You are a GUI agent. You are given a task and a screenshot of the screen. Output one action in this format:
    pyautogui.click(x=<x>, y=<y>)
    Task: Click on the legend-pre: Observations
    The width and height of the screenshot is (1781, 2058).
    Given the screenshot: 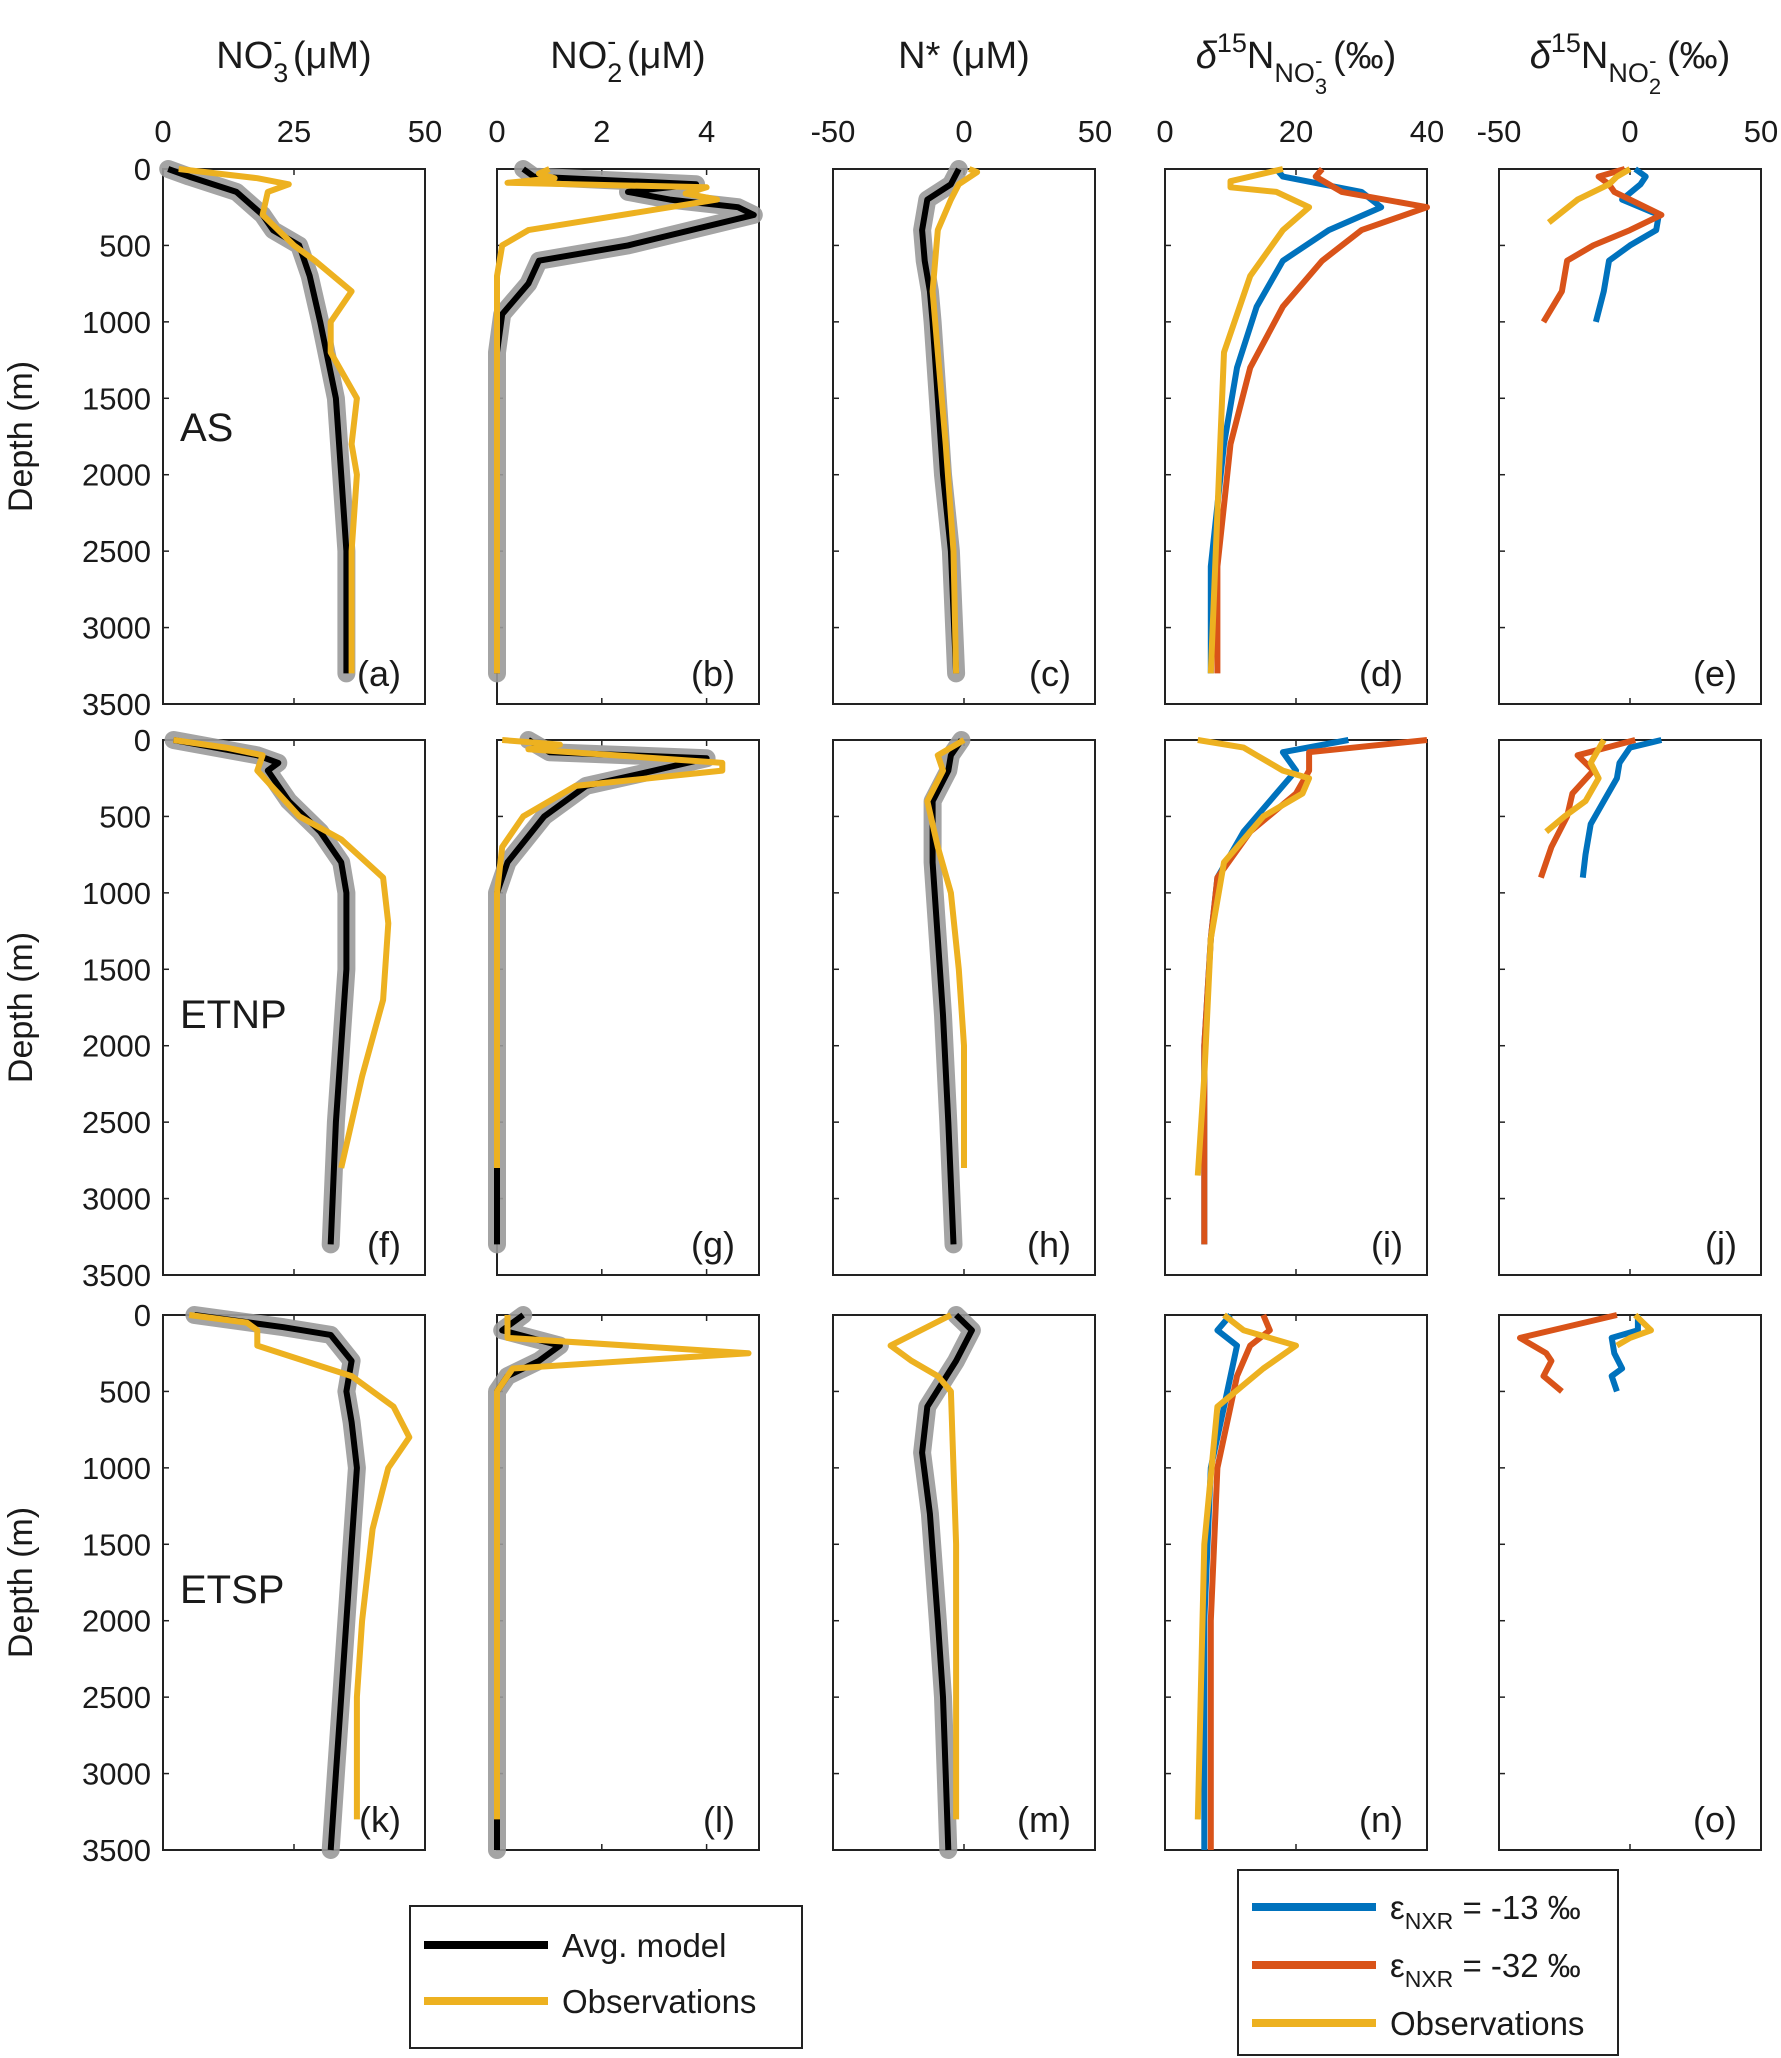 What is the action you would take?
    pyautogui.click(x=1487, y=2023)
    